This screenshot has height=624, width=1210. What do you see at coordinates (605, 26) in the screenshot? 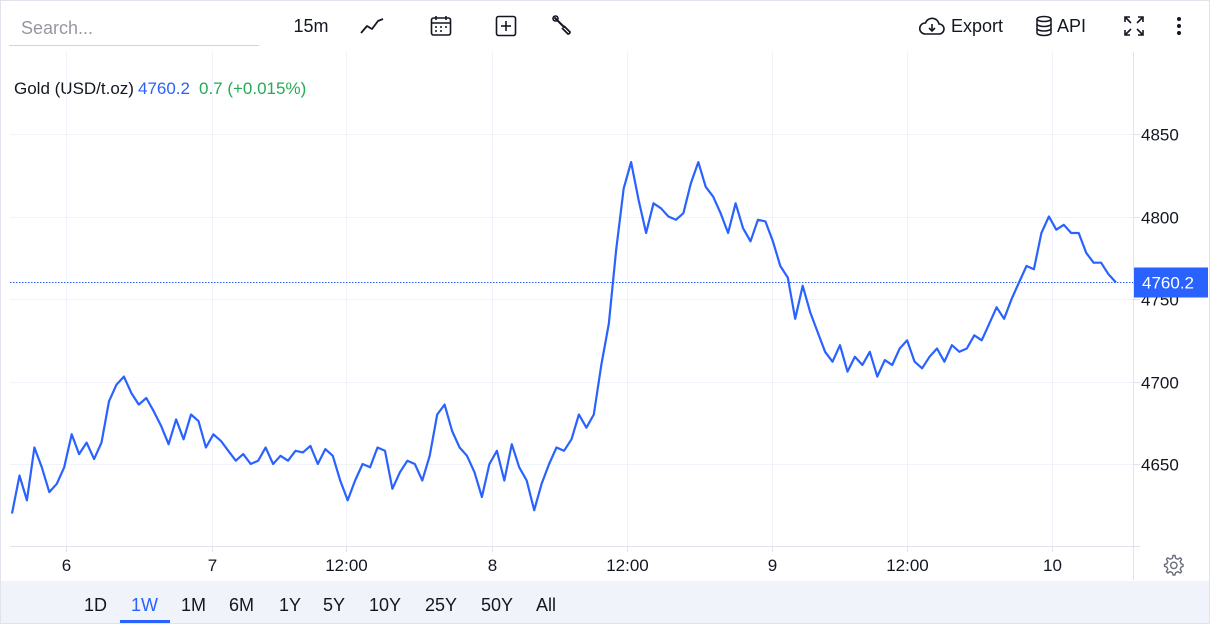
I see `toolbar: 15m` at bounding box center [605, 26].